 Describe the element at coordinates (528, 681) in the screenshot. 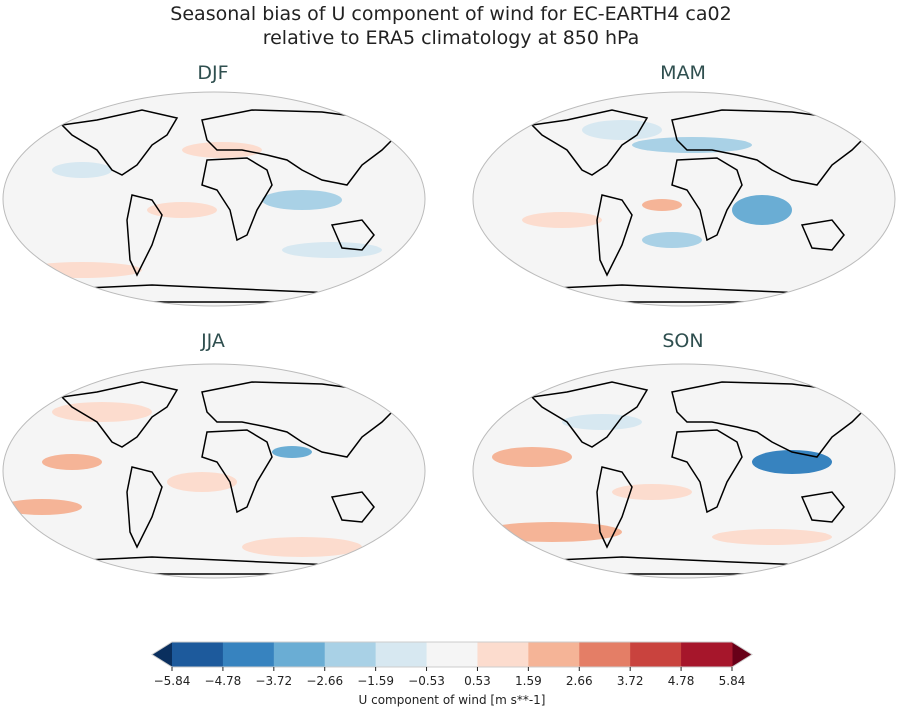

I see `colorbar-tick-label: 1.59` at that location.